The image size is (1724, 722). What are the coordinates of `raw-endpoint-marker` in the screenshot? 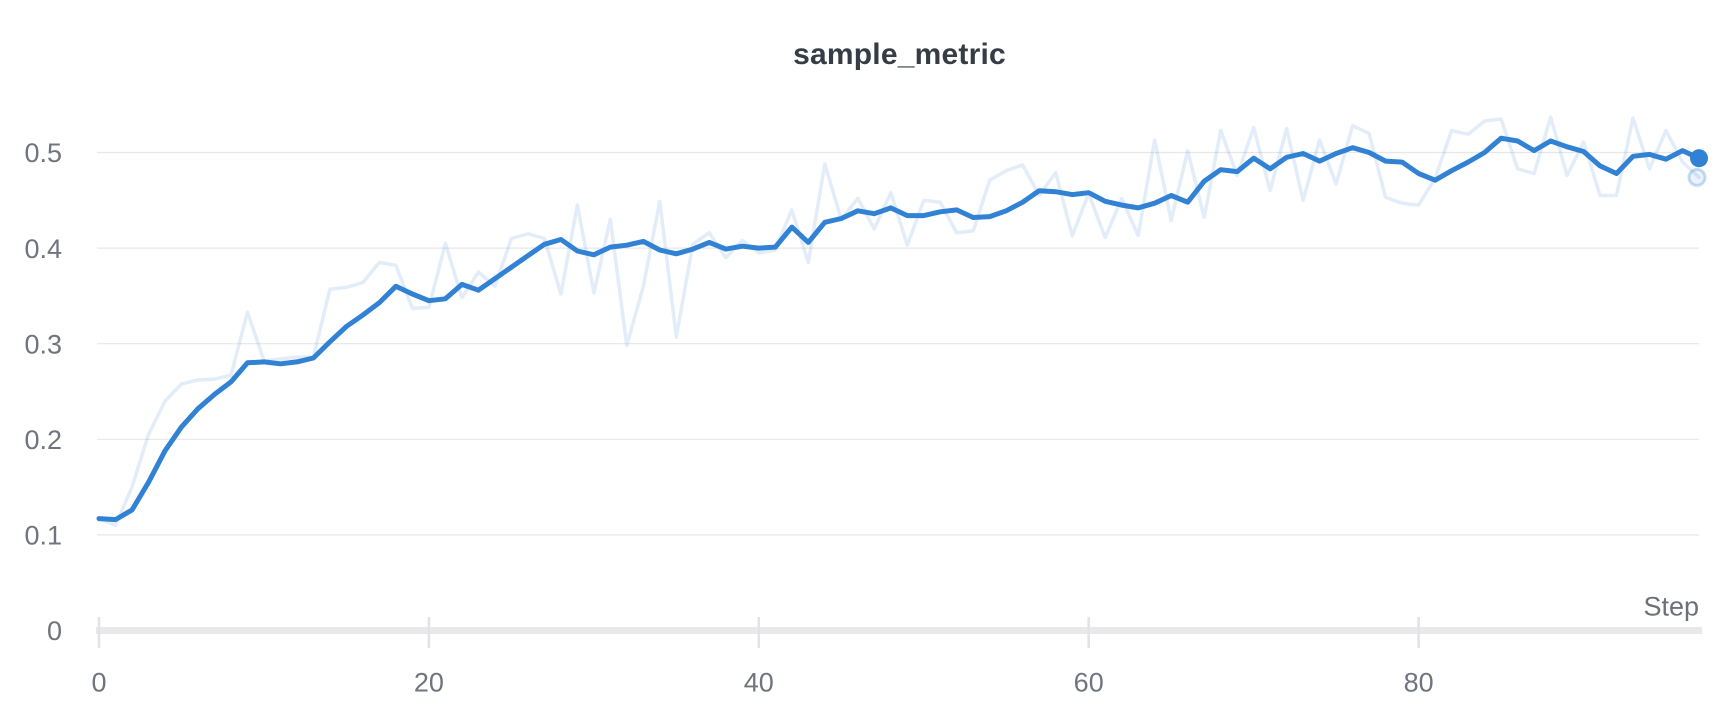 It's located at (1697, 177).